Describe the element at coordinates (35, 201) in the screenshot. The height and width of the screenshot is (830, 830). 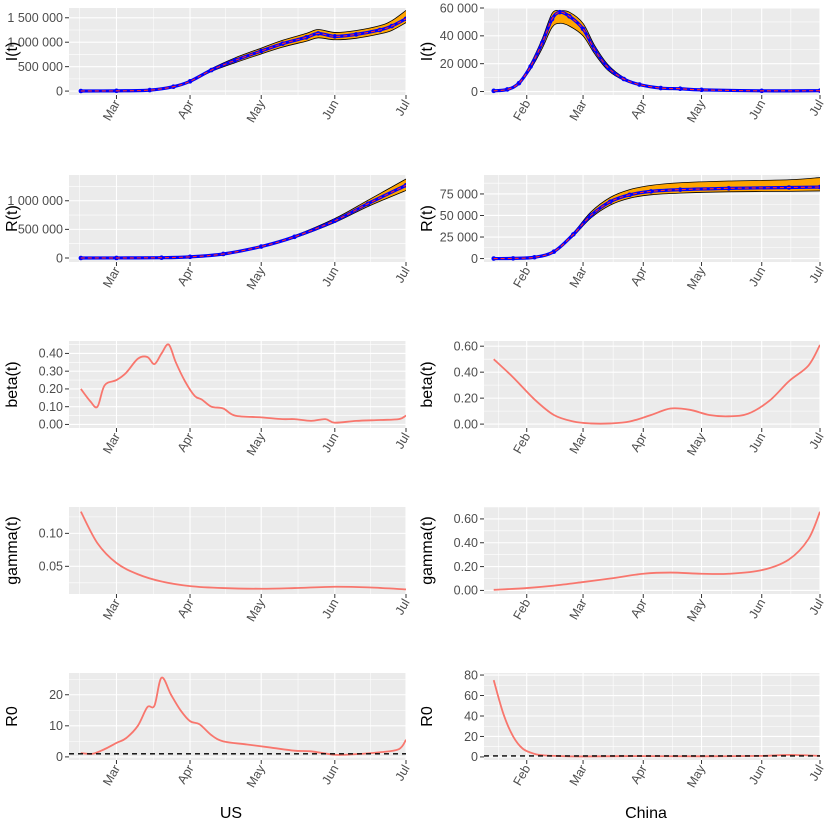
I see `y-tick-label: 1 000 000` at that location.